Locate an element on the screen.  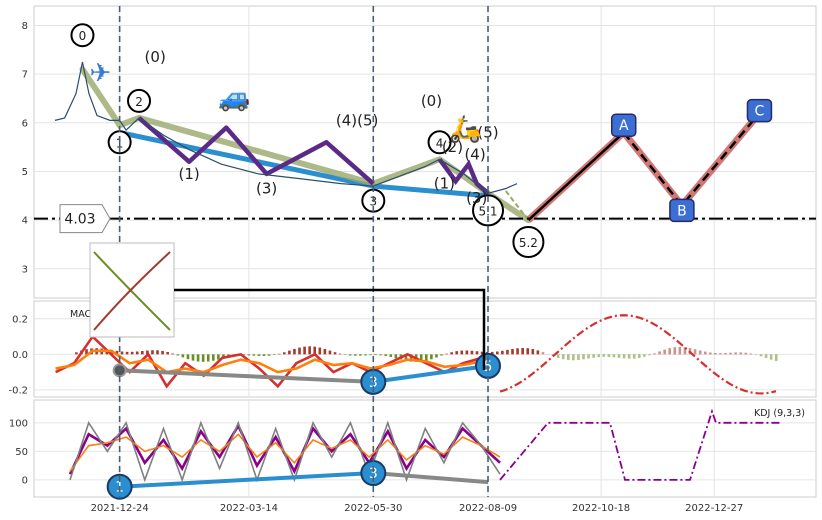
kdj-title: KDJ (9,3,3) is located at coordinates (779, 413).